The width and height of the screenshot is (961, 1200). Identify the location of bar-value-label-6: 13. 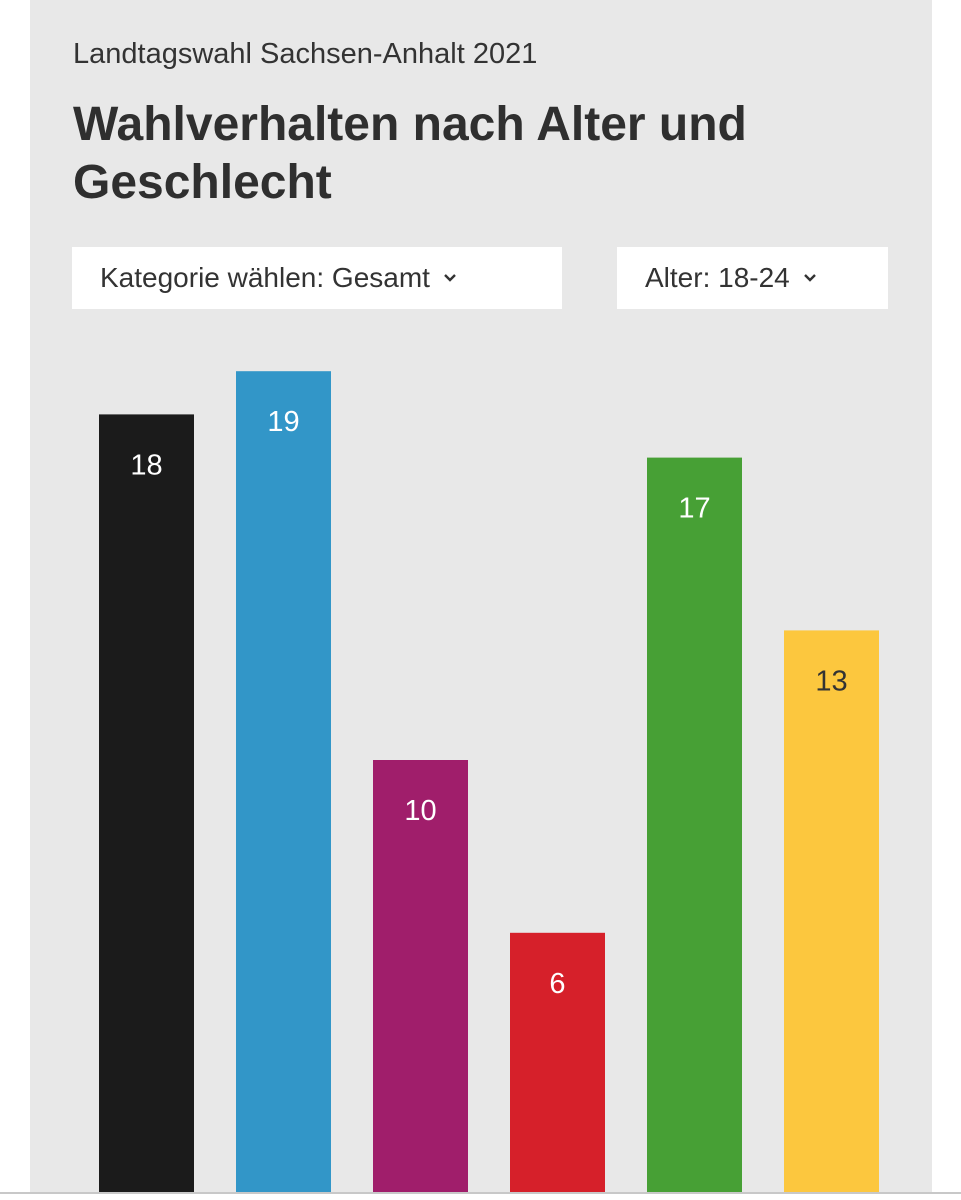
(831, 681).